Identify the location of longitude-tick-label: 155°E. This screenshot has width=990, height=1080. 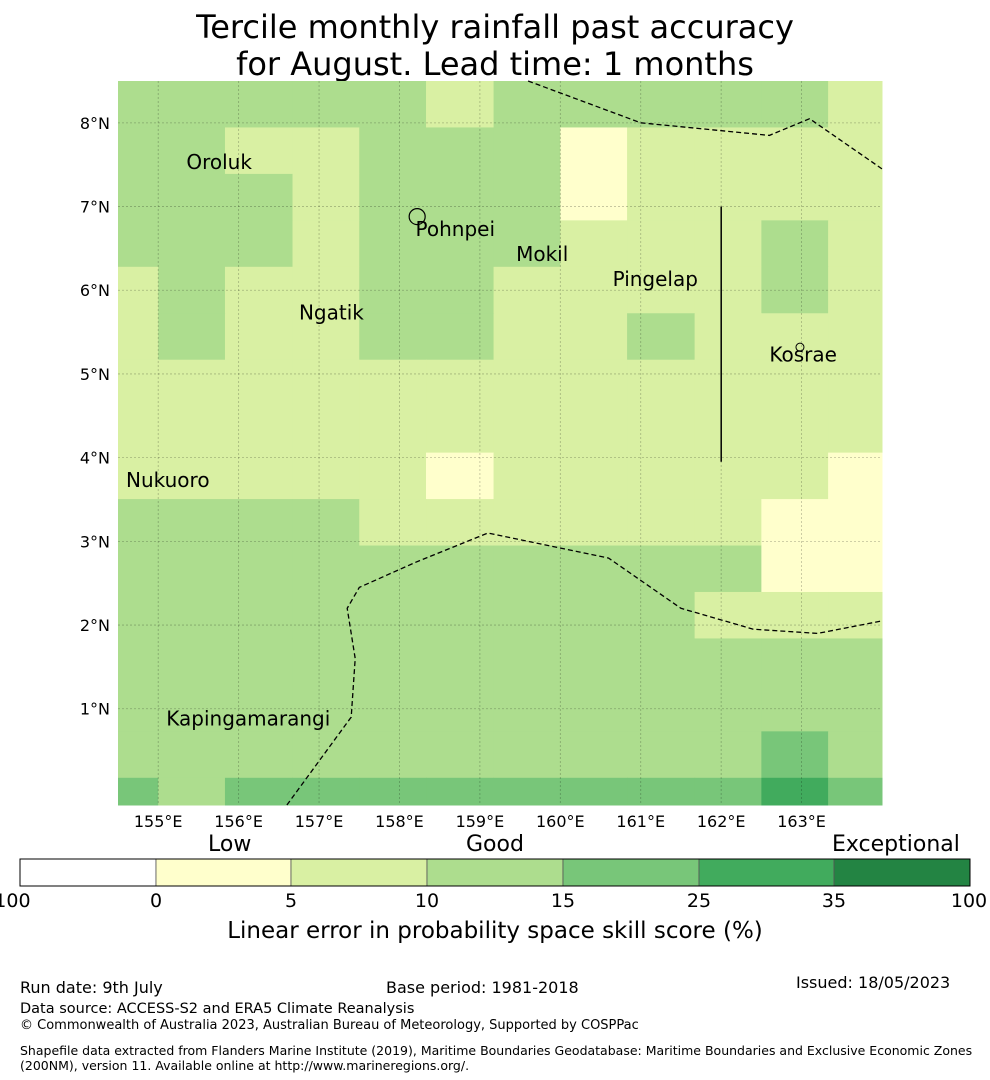
(158, 821).